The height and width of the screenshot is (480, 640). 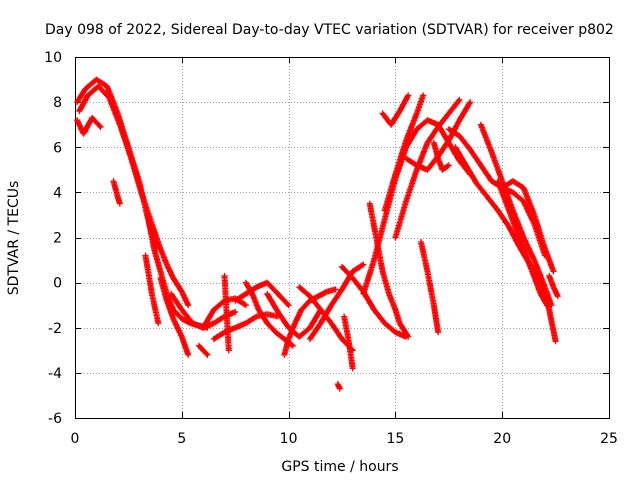 I want to click on y-tick-label: 10, so click(x=53, y=58).